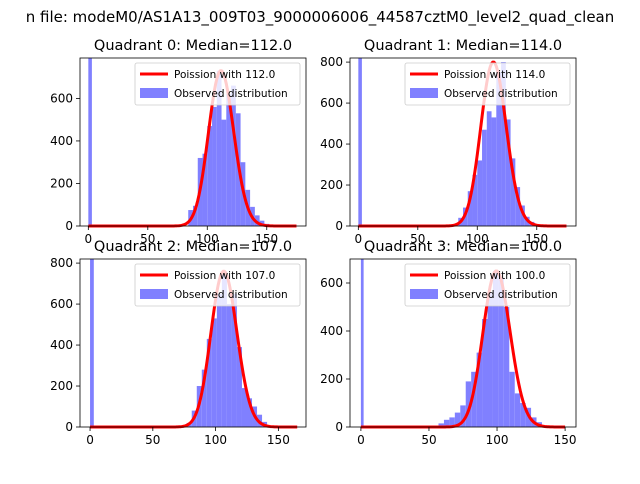  I want to click on legend-label: Poission with 107.0, so click(224, 276).